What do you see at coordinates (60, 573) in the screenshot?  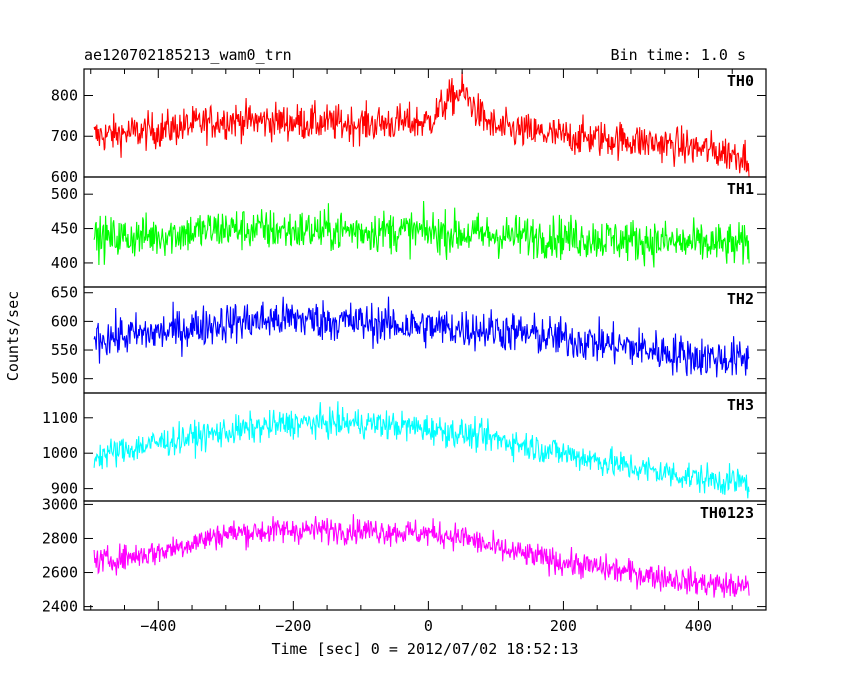 I see `y-tick-label: 2600` at bounding box center [60, 573].